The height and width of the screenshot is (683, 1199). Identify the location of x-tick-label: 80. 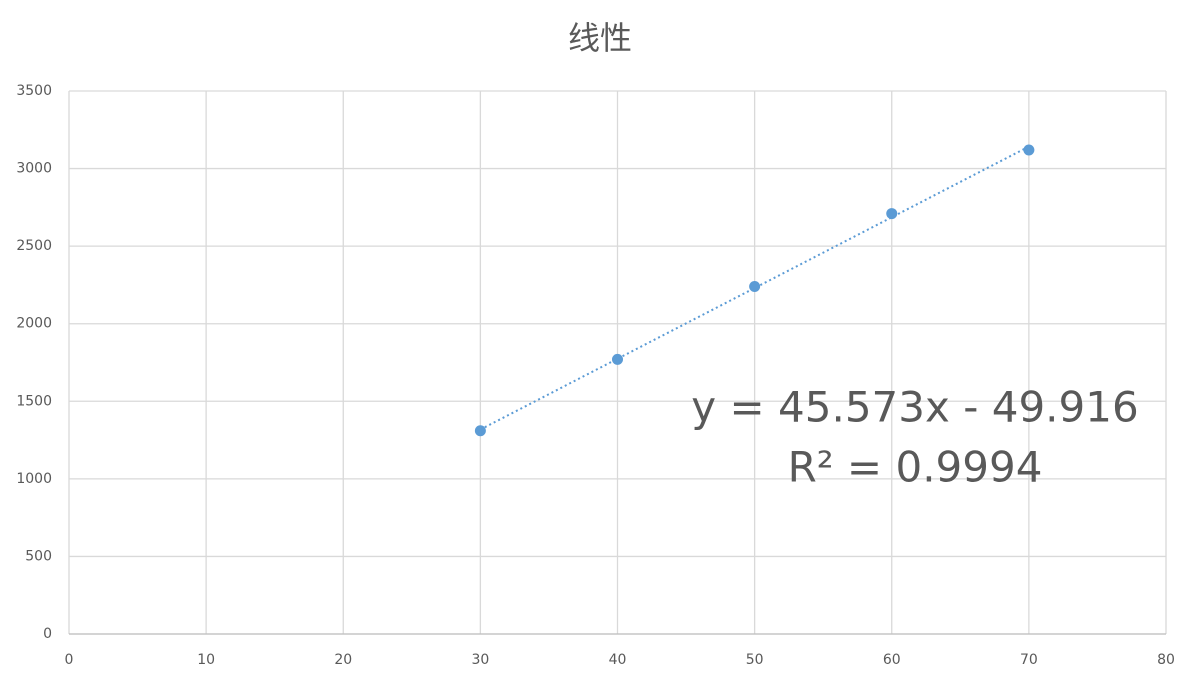
(1166, 660).